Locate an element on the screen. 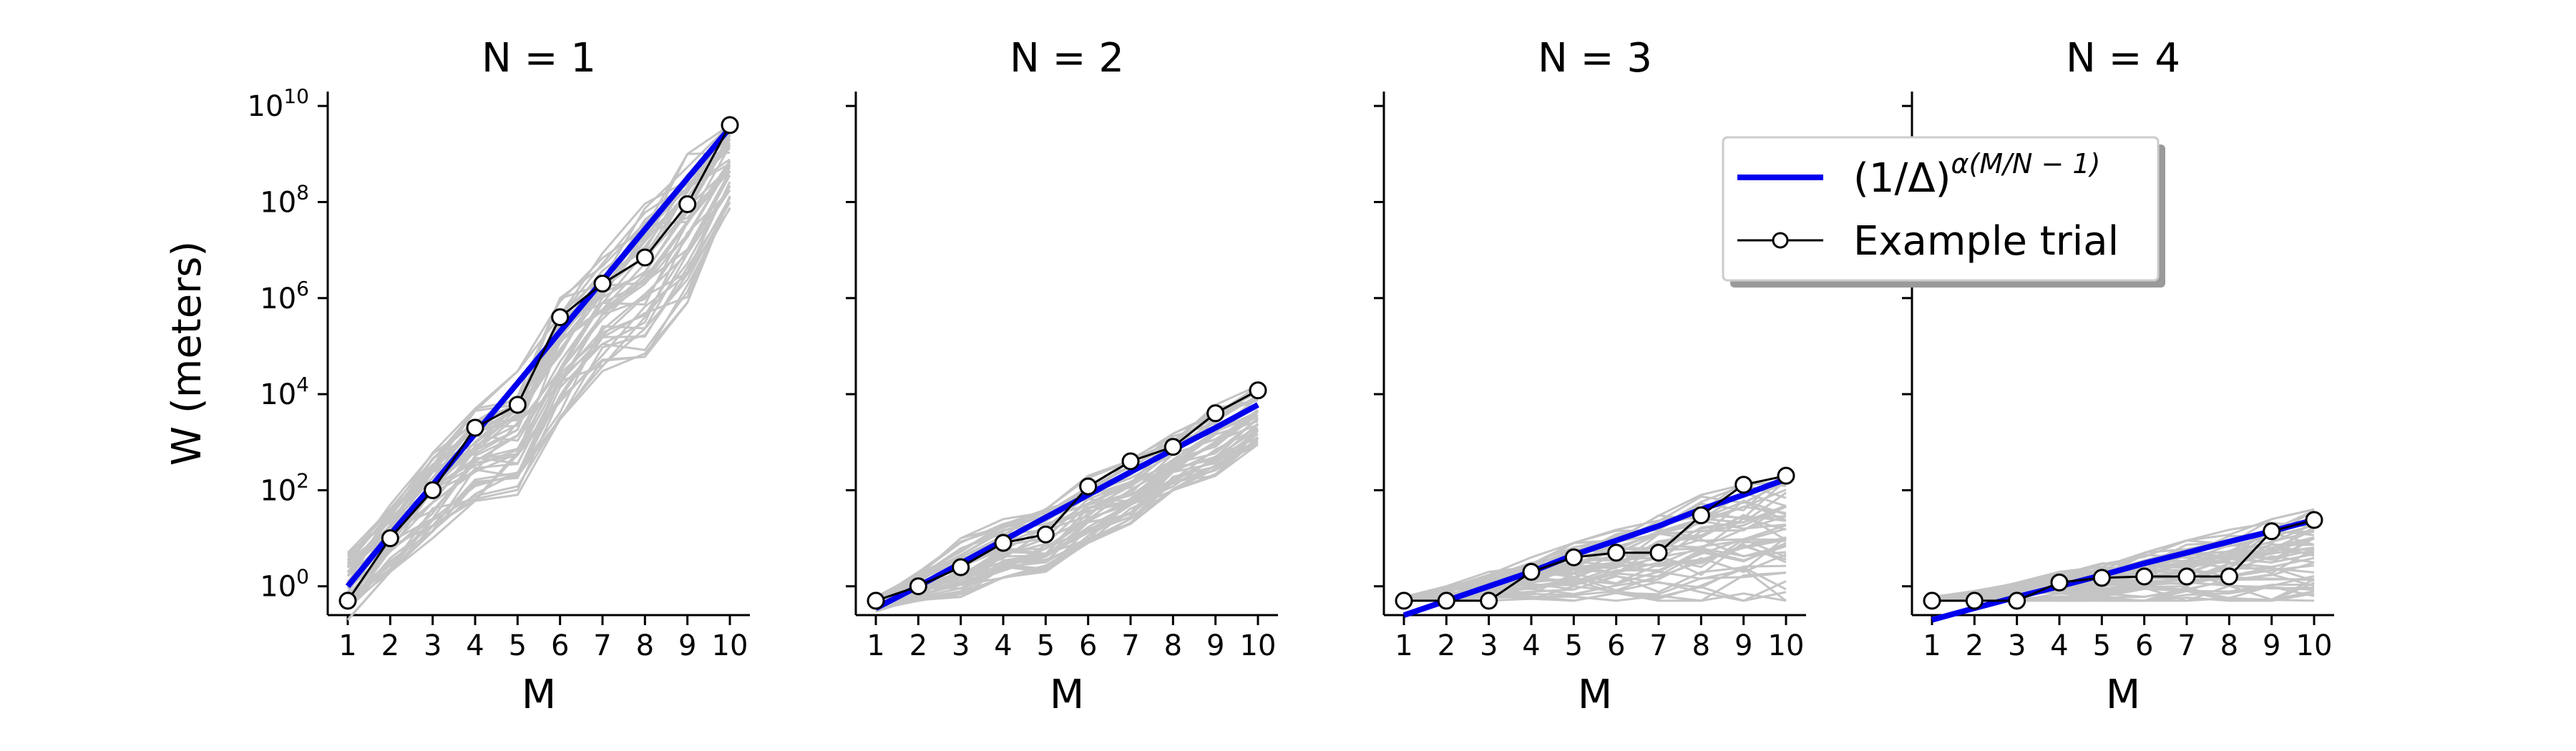 The width and height of the screenshot is (2576, 751). panel-title: N = 3 is located at coordinates (1595, 59).